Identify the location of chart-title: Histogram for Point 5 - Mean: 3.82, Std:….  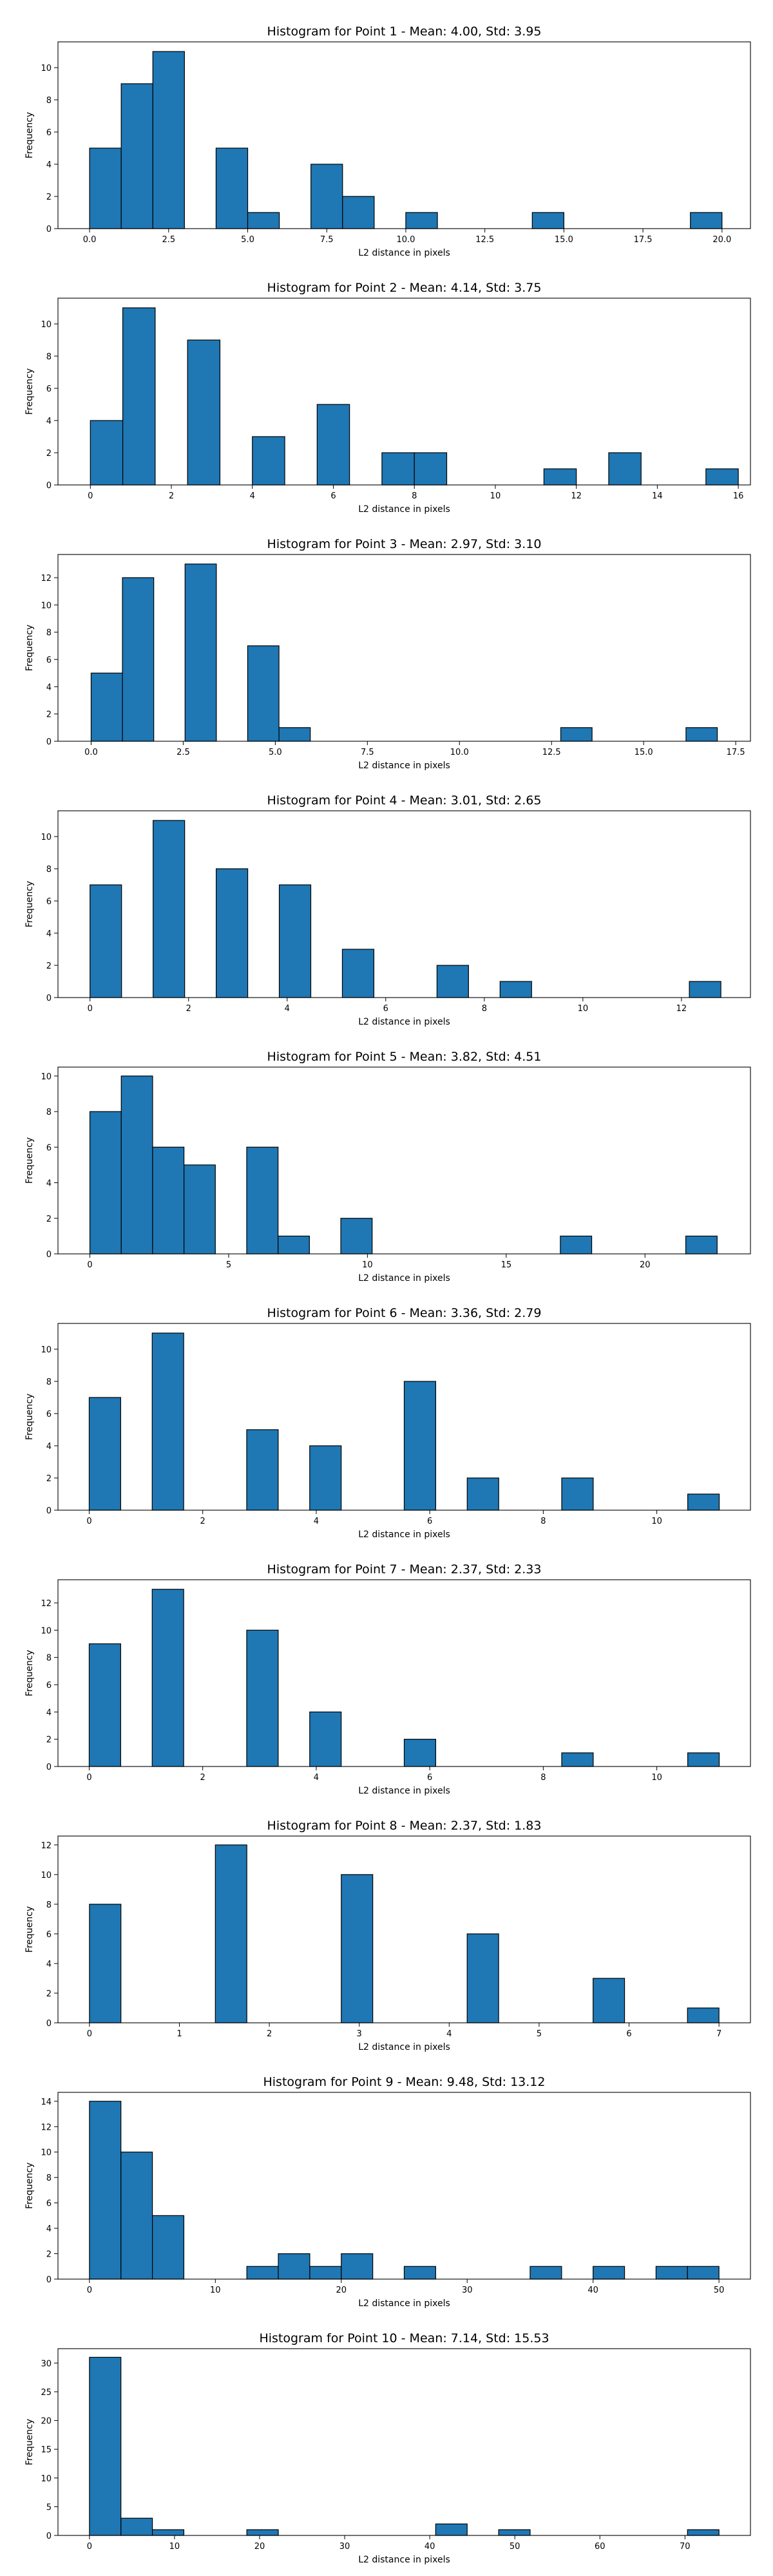
(404, 1057).